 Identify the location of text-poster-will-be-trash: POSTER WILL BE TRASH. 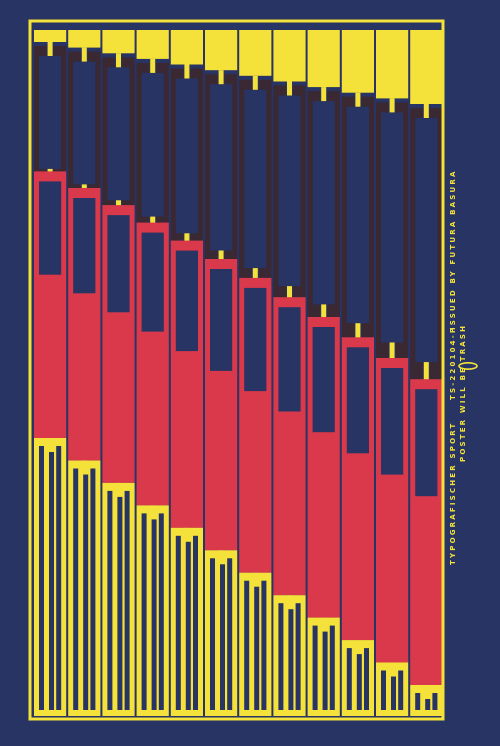
(463, 392).